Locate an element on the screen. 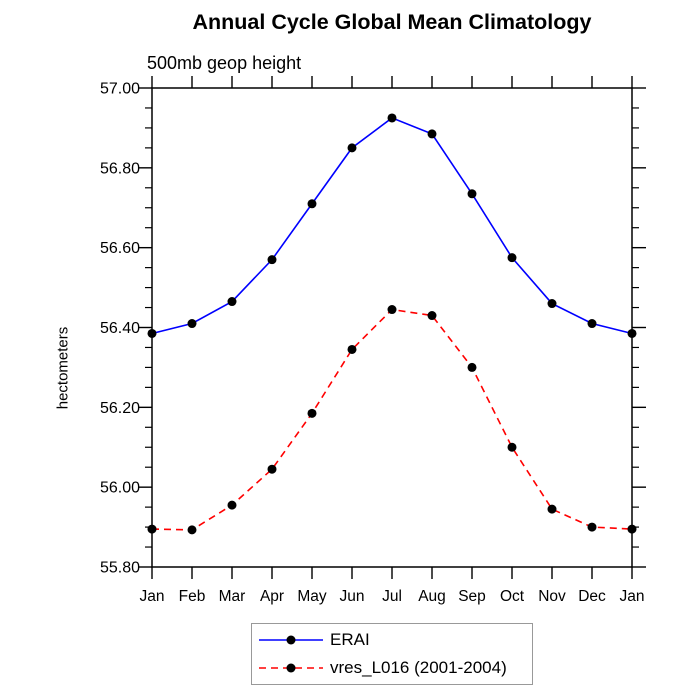 Image resolution: width=700 pixels, height=700 pixels. x-tick-label: May is located at coordinates (312, 596).